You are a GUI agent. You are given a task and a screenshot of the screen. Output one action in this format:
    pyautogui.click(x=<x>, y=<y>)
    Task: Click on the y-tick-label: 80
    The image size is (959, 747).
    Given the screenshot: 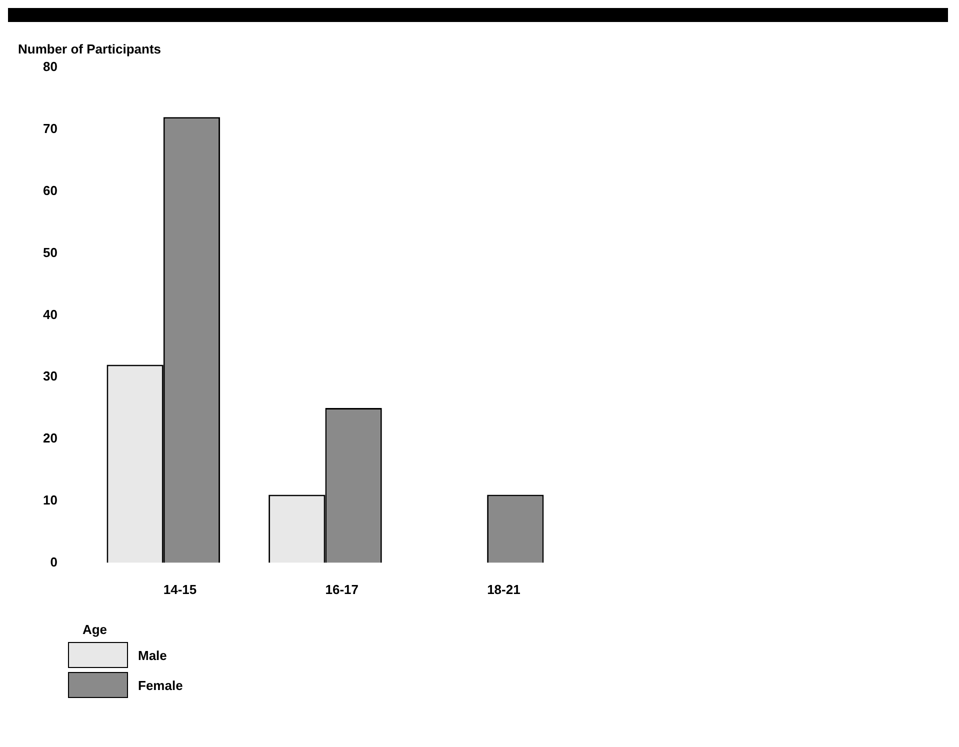 What is the action you would take?
    pyautogui.click(x=50, y=66)
    